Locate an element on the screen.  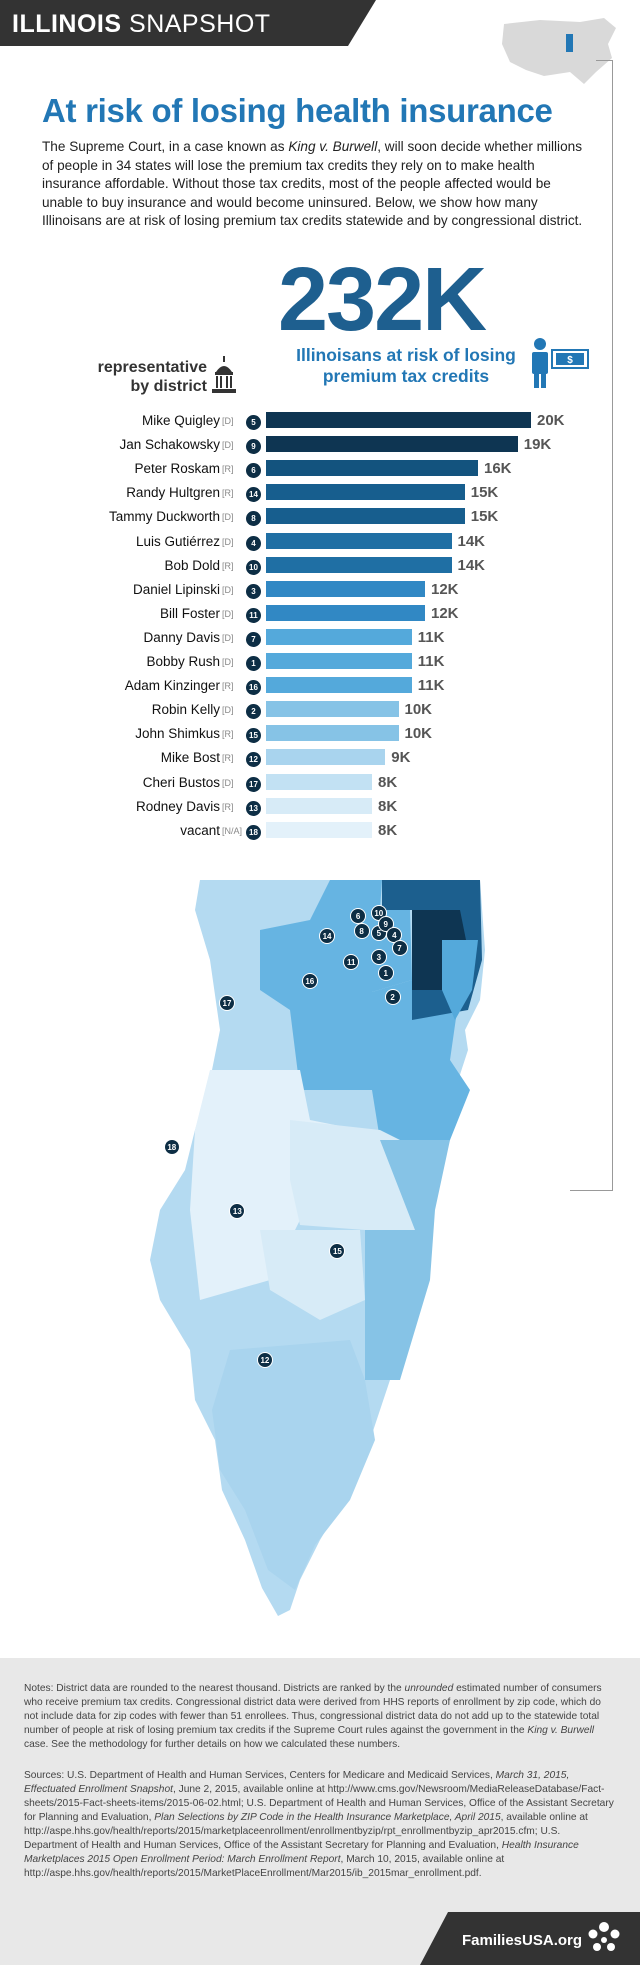
bar-row: Rodney Davis [R] 13 8K is located at coordinates (320, 808).